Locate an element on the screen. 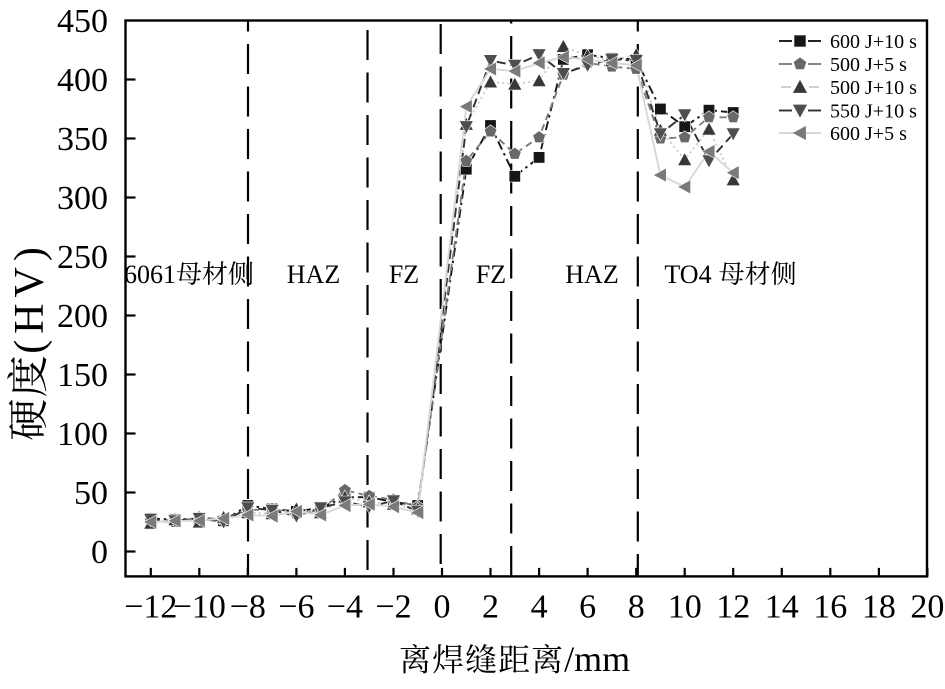 The width and height of the screenshot is (945, 689). svg-text: 4 is located at coordinates (539, 607).